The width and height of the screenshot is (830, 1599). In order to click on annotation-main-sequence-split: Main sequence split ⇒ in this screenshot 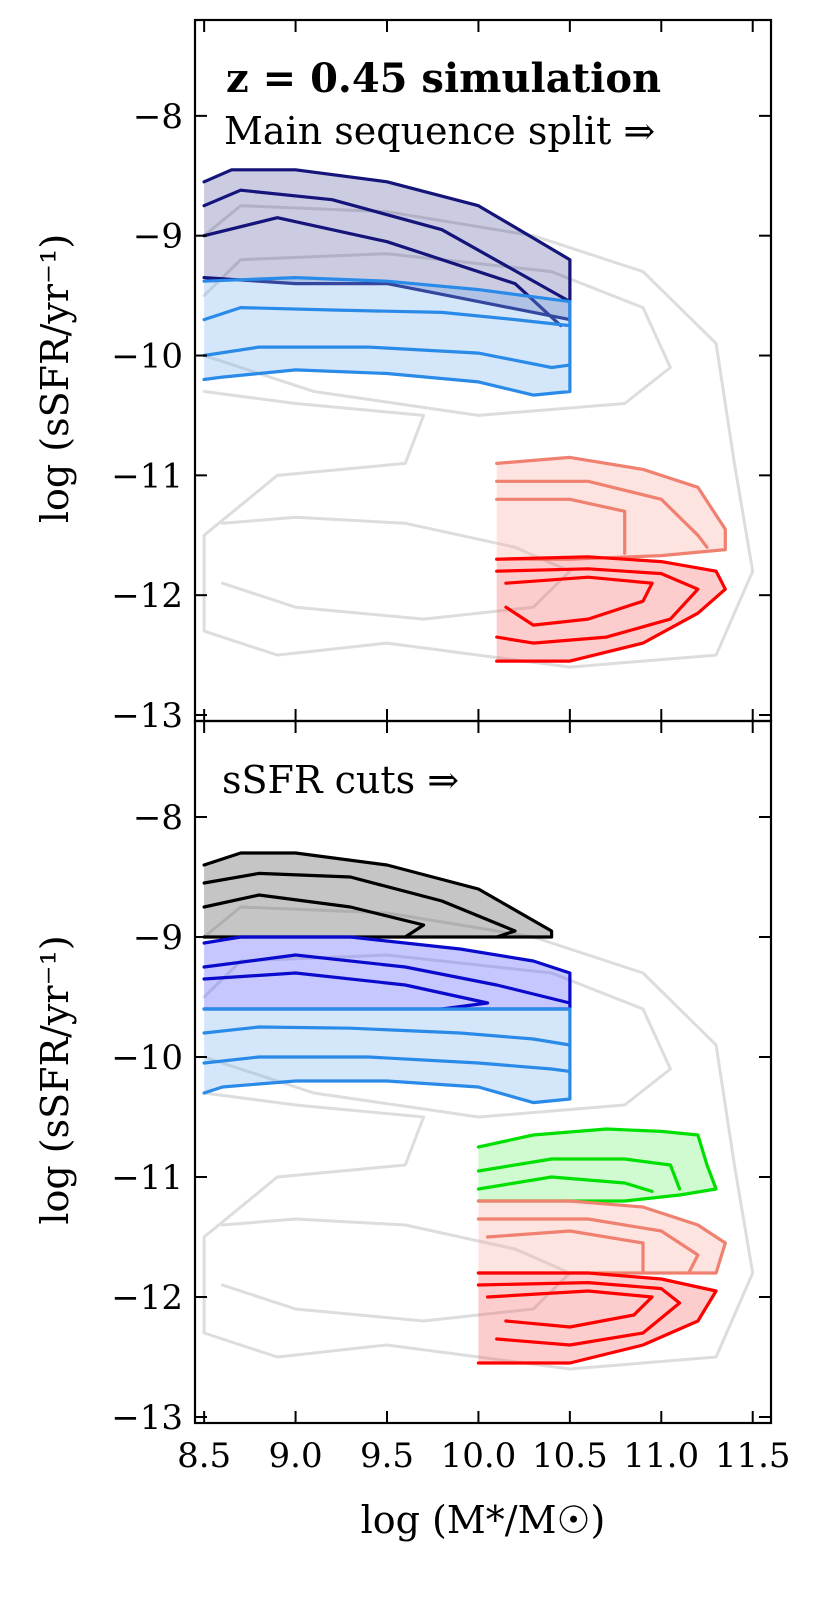, I will do `click(439, 131)`.